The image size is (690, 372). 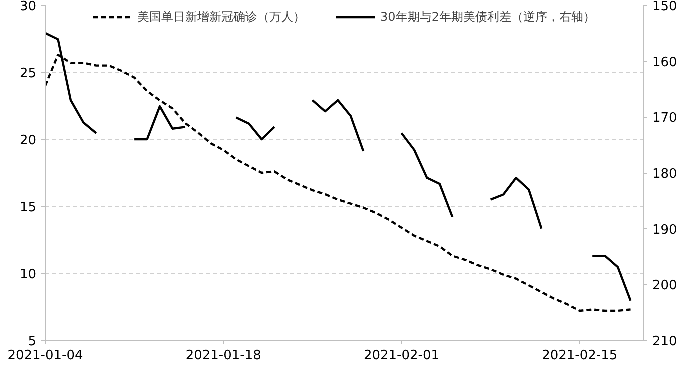 What do you see at coordinates (665, 342) in the screenshot?
I see `y2-tick-label: 210` at bounding box center [665, 342].